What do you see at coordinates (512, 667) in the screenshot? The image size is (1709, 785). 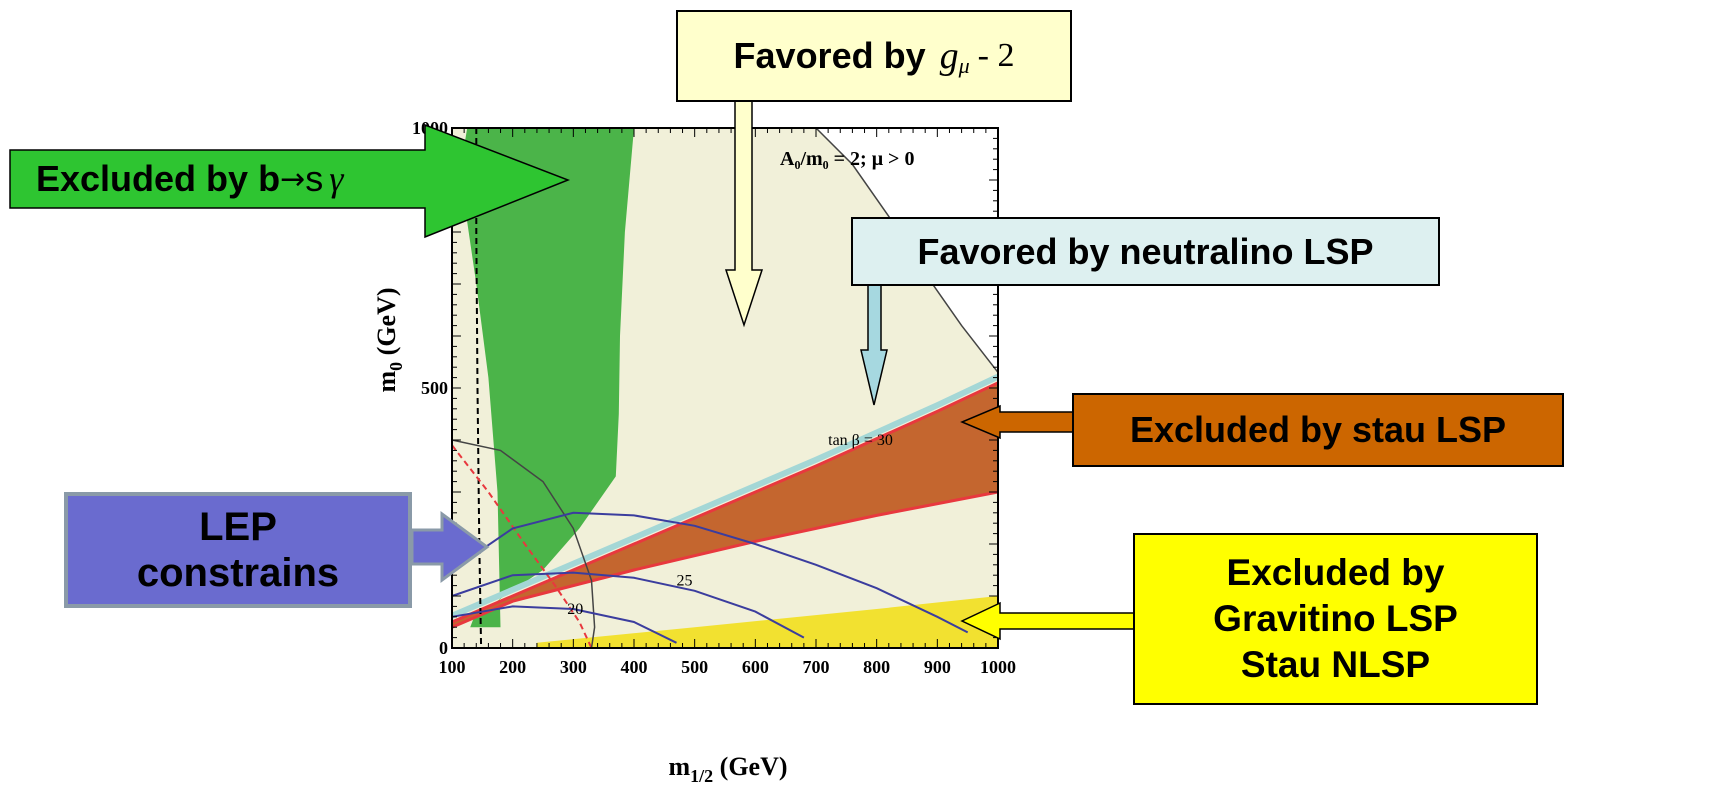 I see `x-tick-label: 200` at bounding box center [512, 667].